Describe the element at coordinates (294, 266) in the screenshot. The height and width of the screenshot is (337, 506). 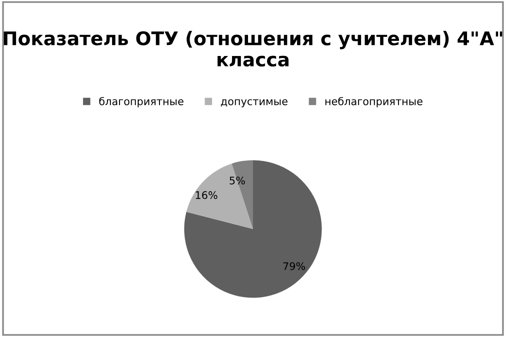
I see `data-label: 79%` at that location.